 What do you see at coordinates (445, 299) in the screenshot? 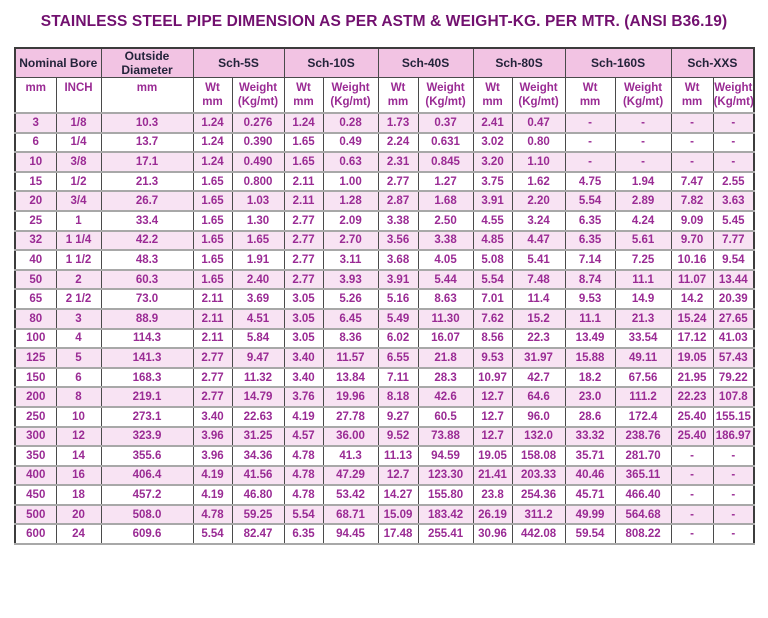
I see `cell: 8.63` at bounding box center [445, 299].